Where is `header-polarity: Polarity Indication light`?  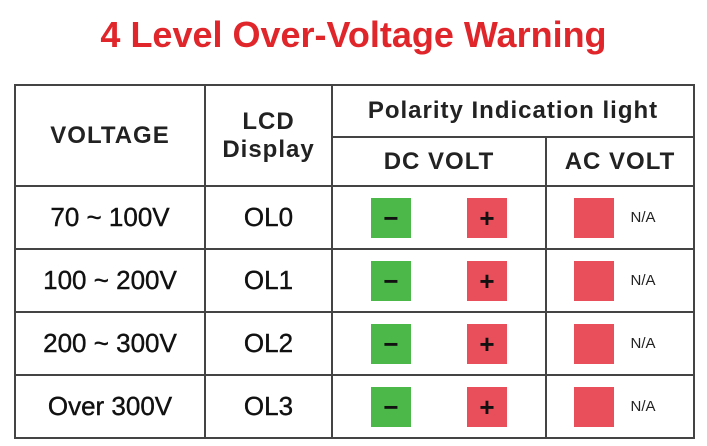
header-polarity: Polarity Indication light is located at coordinates (513, 111).